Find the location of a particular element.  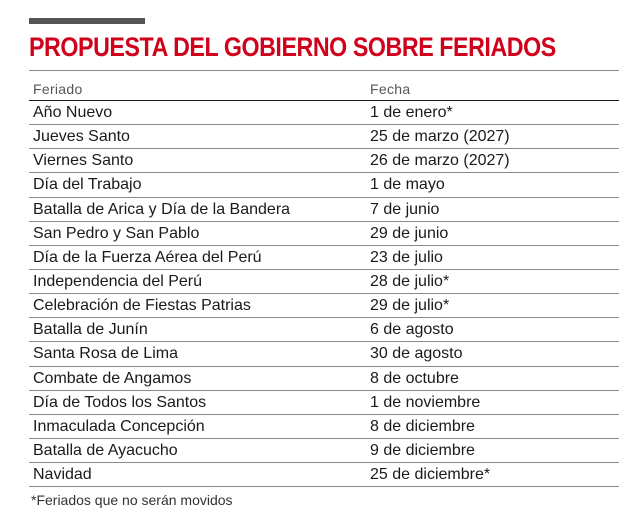

holiday-date: 1 de enero* is located at coordinates (411, 112).